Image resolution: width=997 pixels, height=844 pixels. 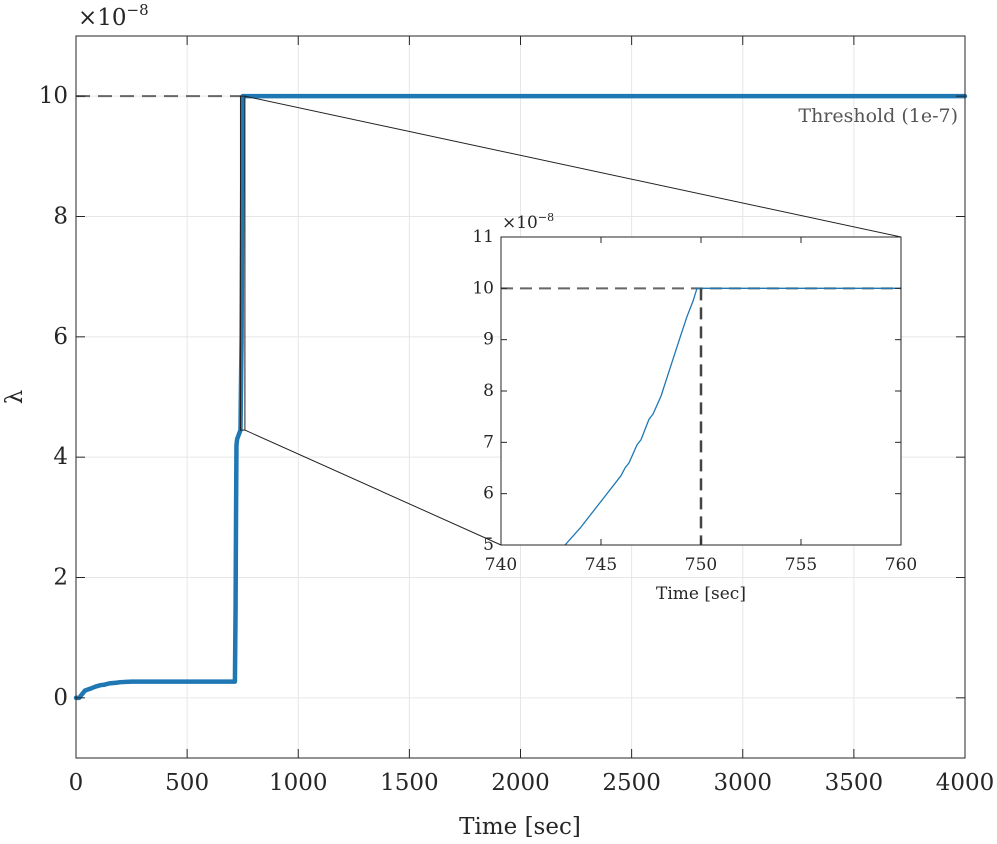 What do you see at coordinates (53, 397) in the screenshot?
I see `main-ytick-labels: 0 2 4 6 8 10` at bounding box center [53, 397].